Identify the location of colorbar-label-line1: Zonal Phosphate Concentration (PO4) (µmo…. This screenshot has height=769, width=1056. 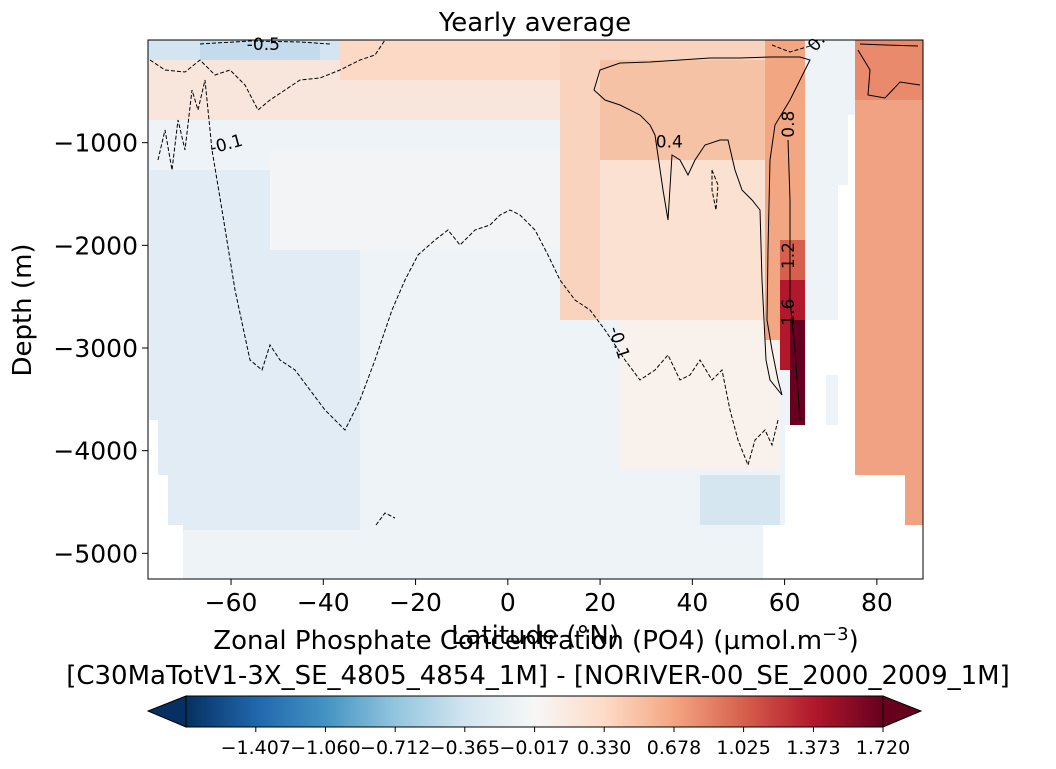
(535, 640).